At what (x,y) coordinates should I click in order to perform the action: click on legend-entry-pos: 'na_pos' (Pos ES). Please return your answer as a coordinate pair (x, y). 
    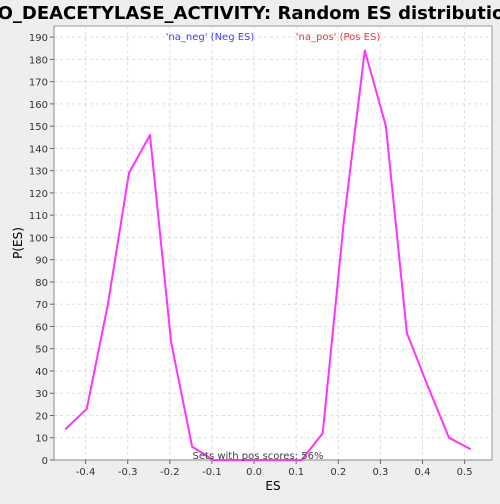
    Looking at the image, I should click on (338, 37).